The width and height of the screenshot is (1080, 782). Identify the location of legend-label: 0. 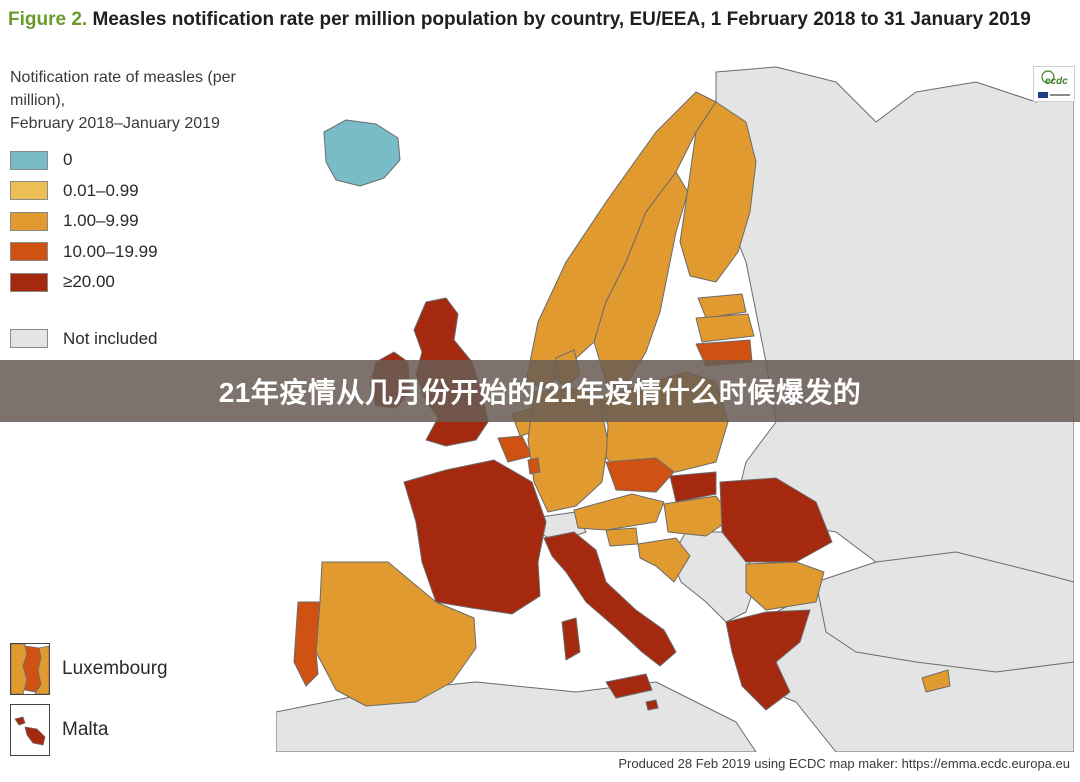
(68, 160).